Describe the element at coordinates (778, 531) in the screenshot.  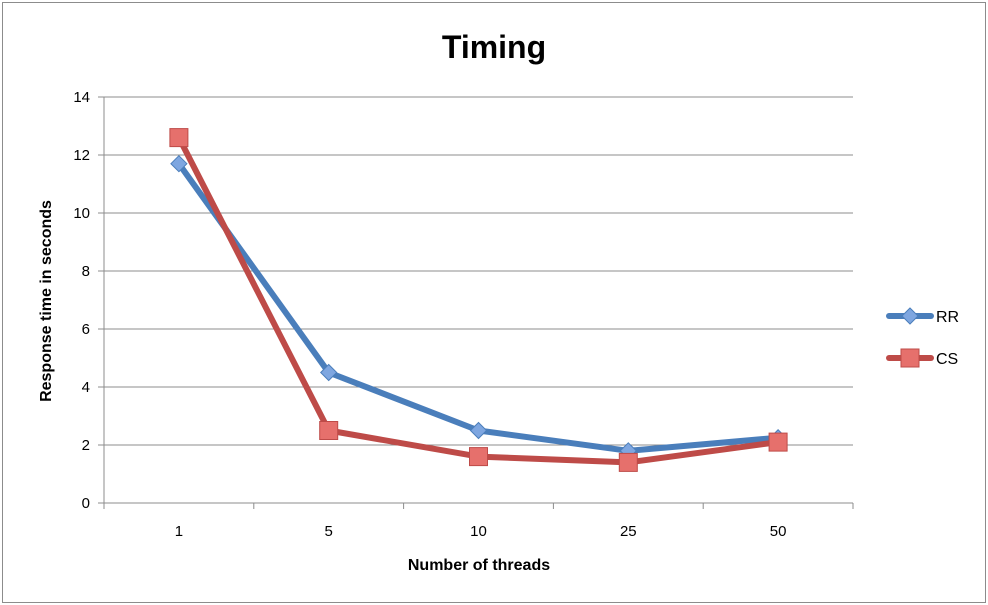
I see `x-tick-label: 50` at that location.